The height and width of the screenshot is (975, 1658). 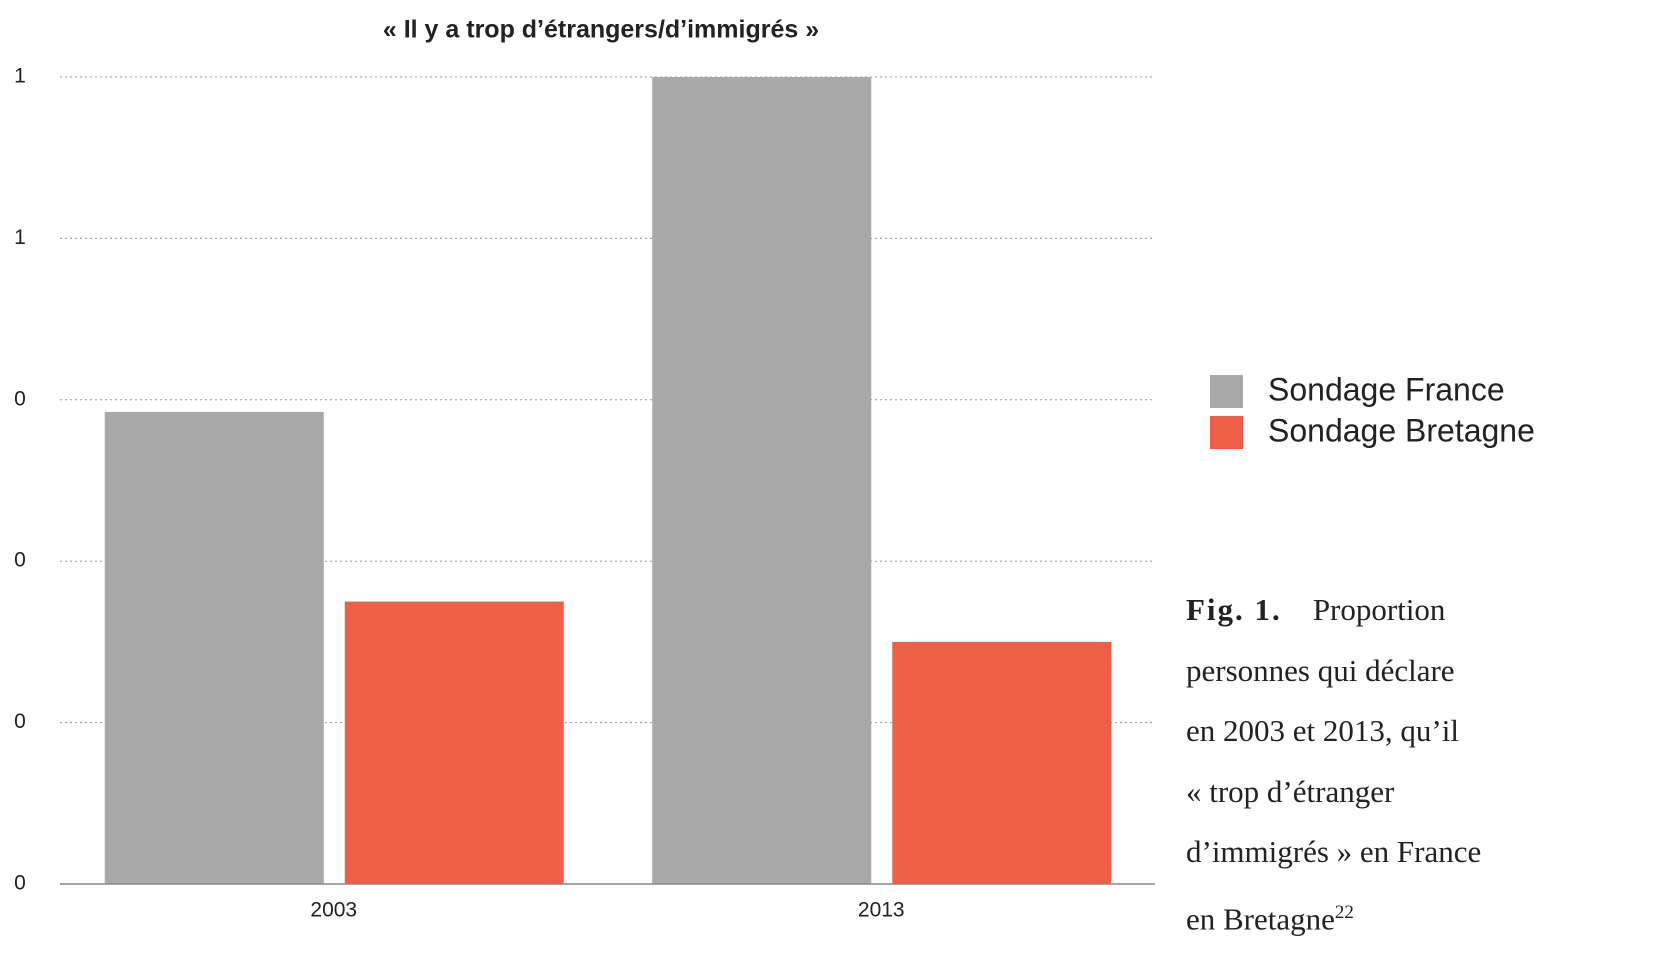 What do you see at coordinates (1334, 851) in the screenshot?
I see `caption-text: d’immigrés » en France` at bounding box center [1334, 851].